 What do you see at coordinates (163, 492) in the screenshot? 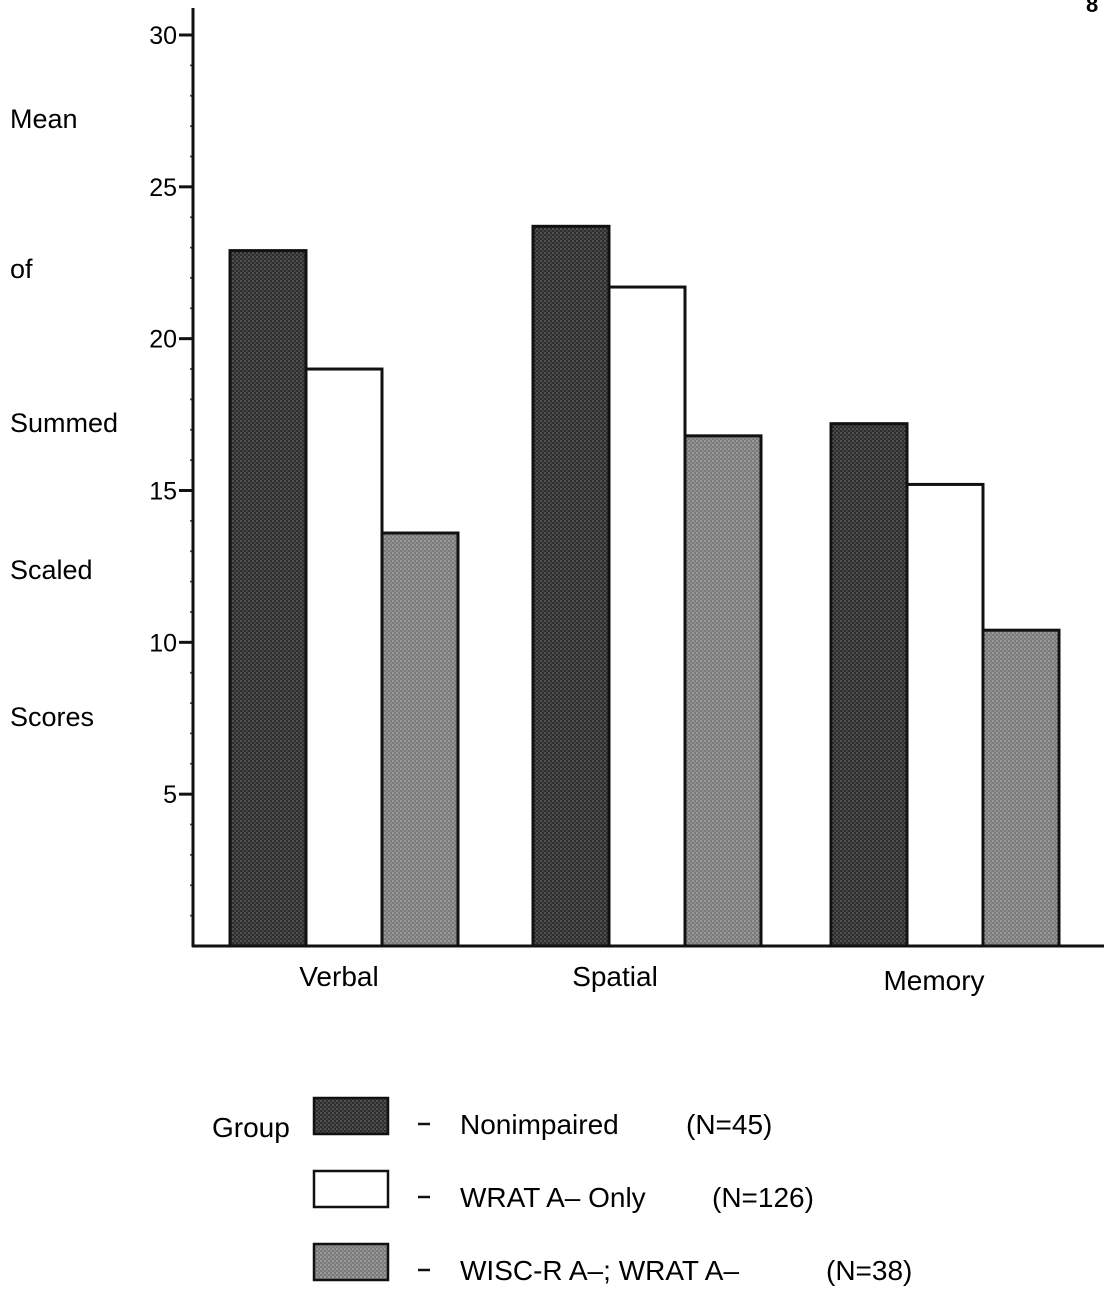
I see `y-tick-label: 15` at bounding box center [163, 492].